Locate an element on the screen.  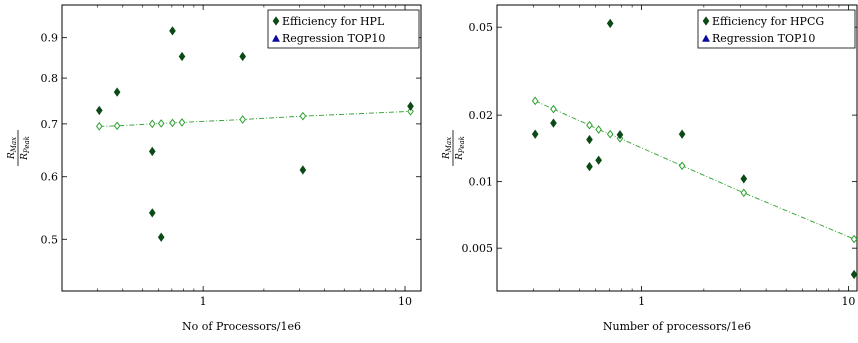
series-regression is located at coordinates (254, 119).